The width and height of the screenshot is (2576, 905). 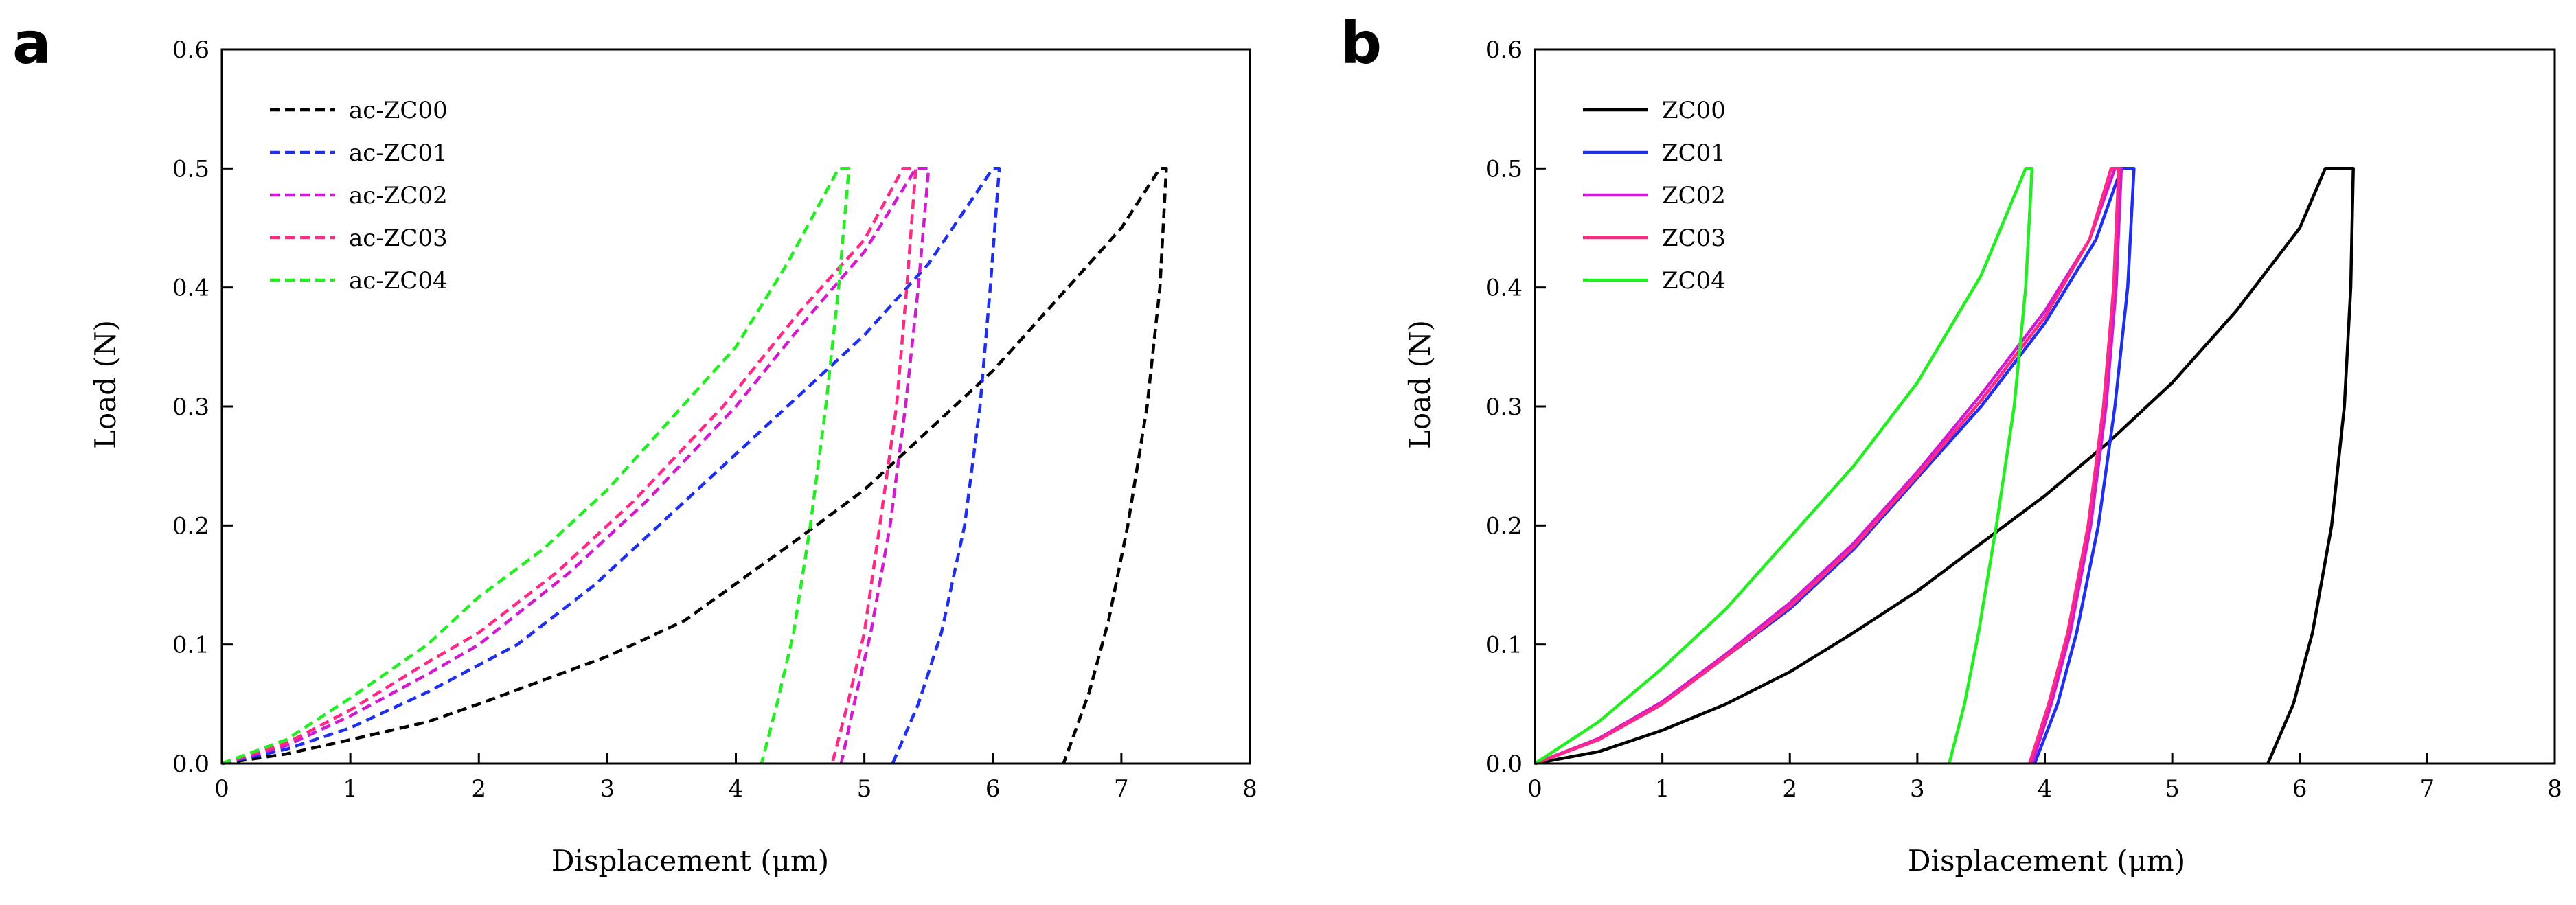 What do you see at coordinates (1361, 43) in the screenshot?
I see `panel-b-letter: b` at bounding box center [1361, 43].